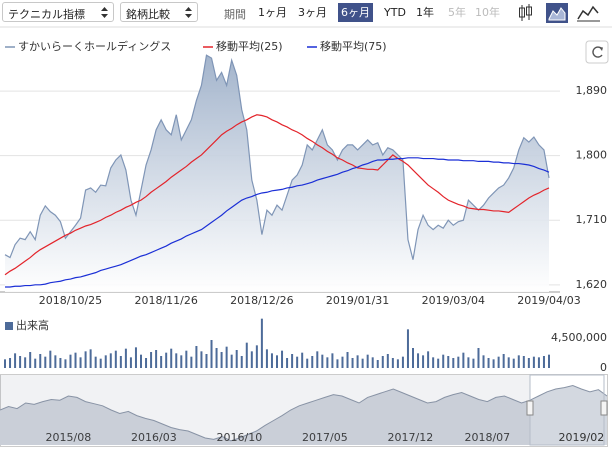 This screenshot has height=451, width=612. What do you see at coordinates (525, 12) in the screenshot?
I see `candlestick-icon` at bounding box center [525, 12].